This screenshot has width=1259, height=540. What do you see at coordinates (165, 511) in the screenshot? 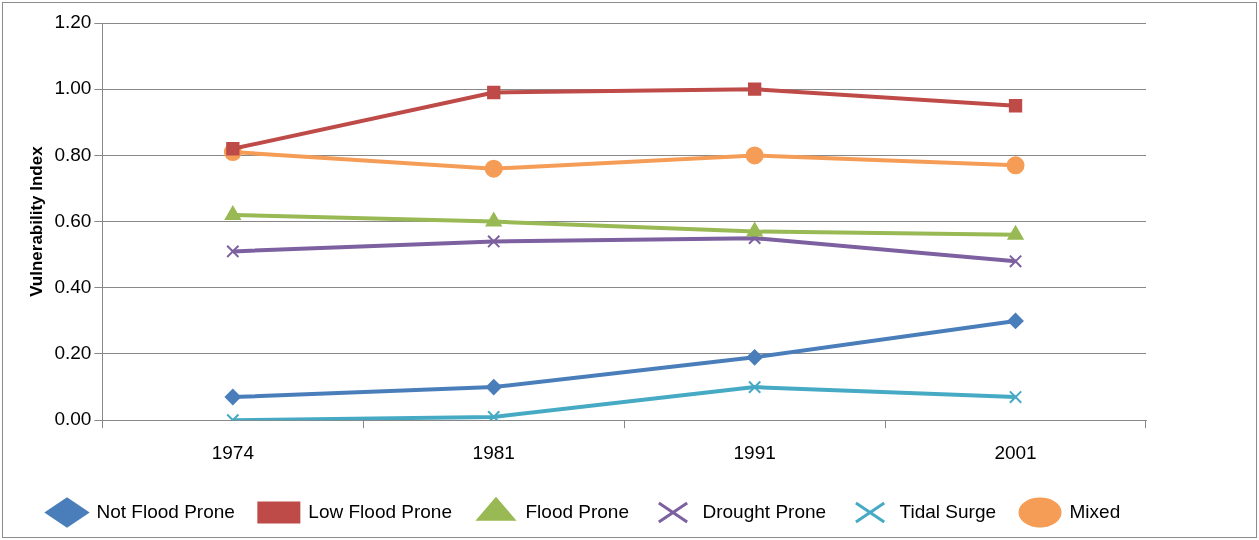
I see `legend-label: Not Flood Prone` at bounding box center [165, 511].